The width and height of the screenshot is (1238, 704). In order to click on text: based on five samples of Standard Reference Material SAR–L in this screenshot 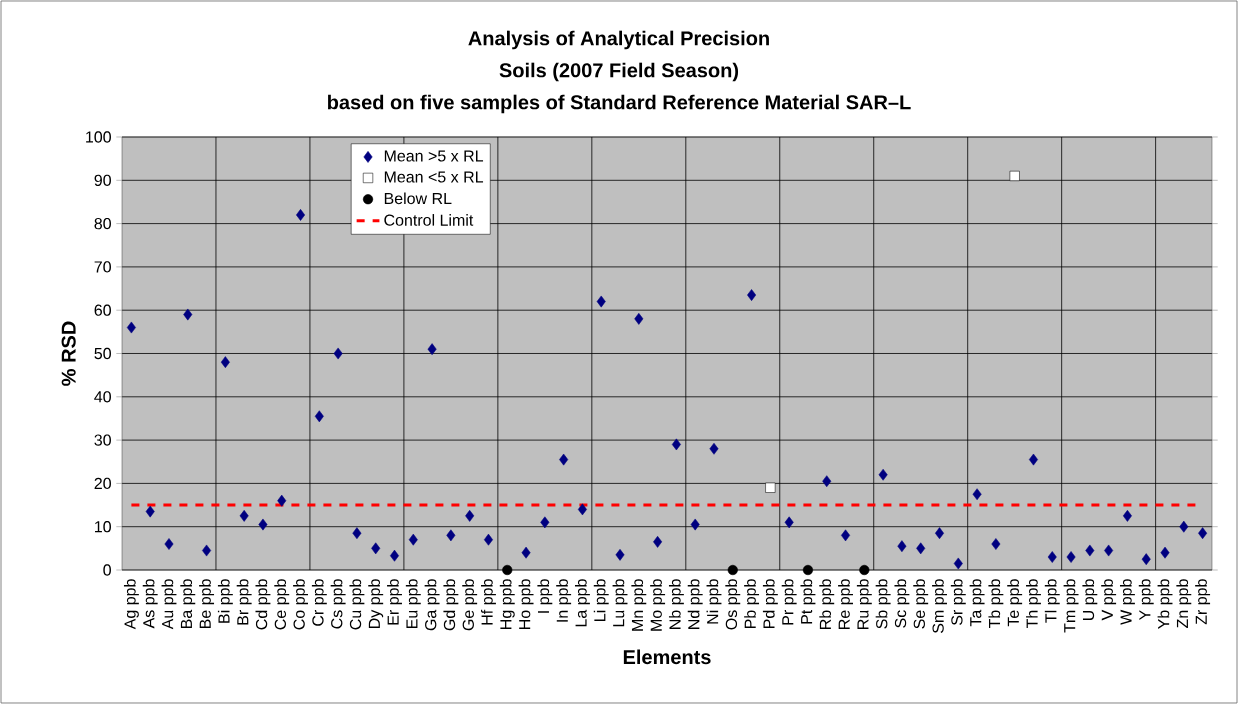, I will do `click(619, 104)`.